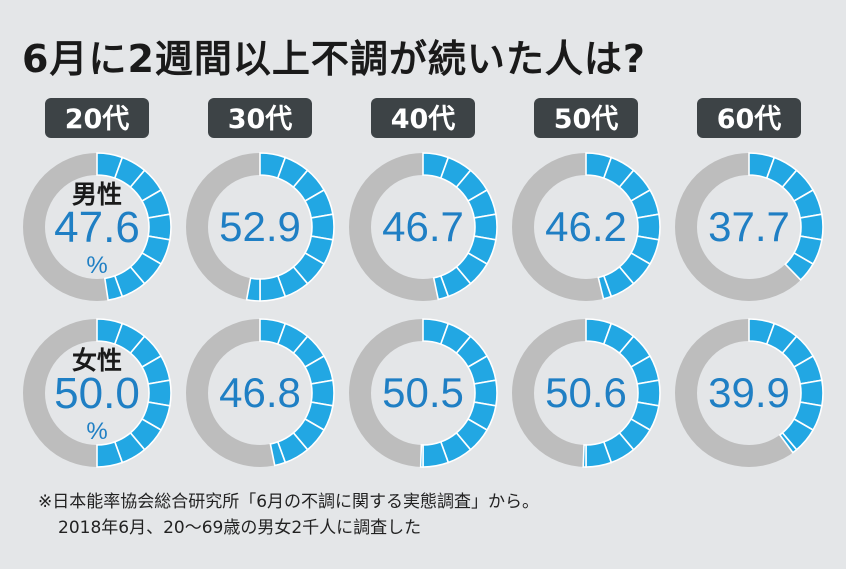 This screenshot has width=846, height=569. Describe the element at coordinates (240, 528) in the screenshot. I see `source-note-line2: 2018年6月、20〜69歳の男女2千人に調査した` at that location.